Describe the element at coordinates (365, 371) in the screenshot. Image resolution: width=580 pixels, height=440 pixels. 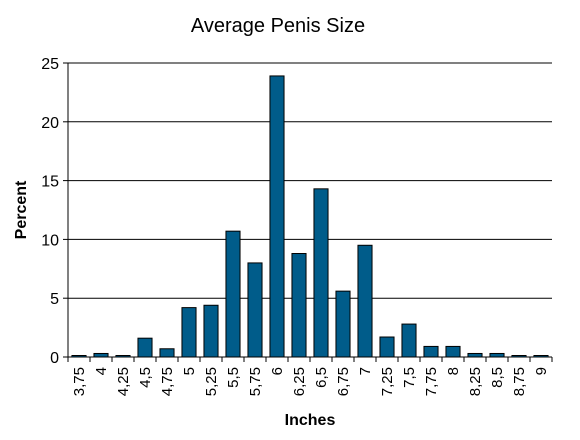
I see `x-tick-label: 7` at that location.